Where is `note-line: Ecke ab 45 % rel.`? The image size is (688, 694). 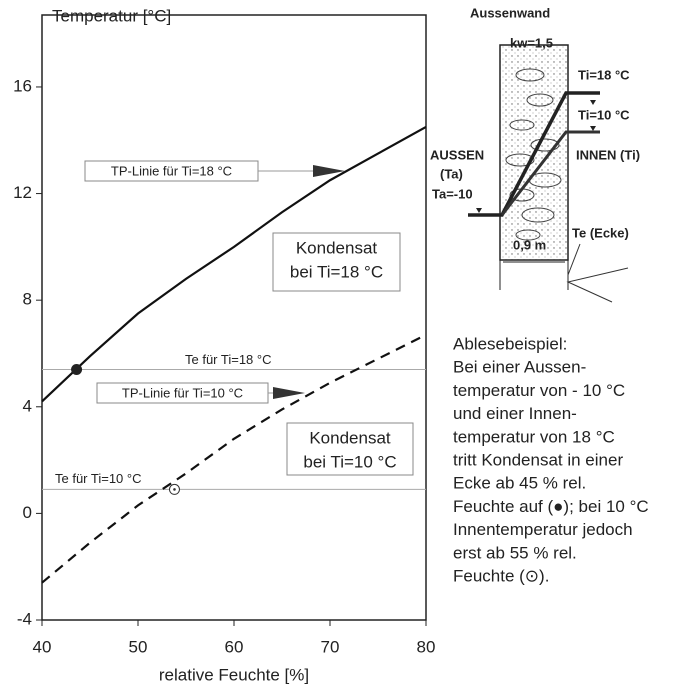
note-line: Ecke ab 45 % rel. is located at coordinates (519, 483).